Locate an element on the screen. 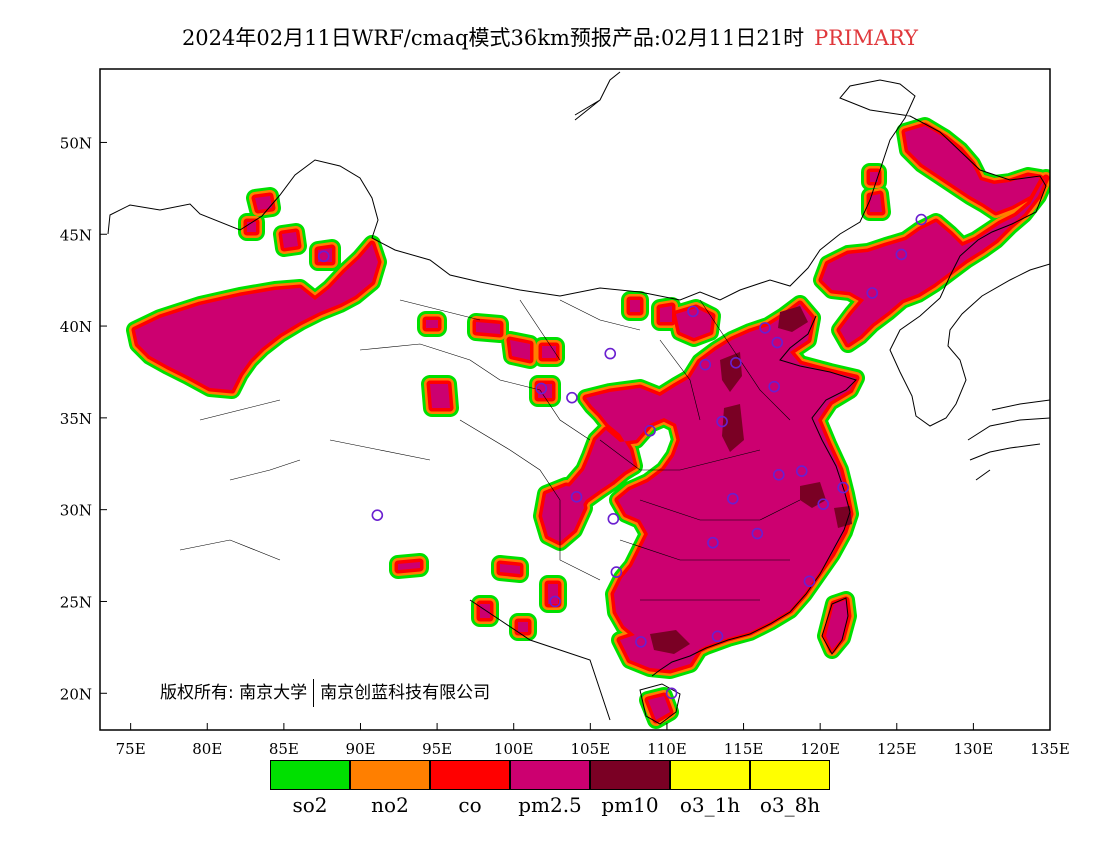 This screenshot has height=850, width=1100. legend-label: no2 is located at coordinates (390, 805).